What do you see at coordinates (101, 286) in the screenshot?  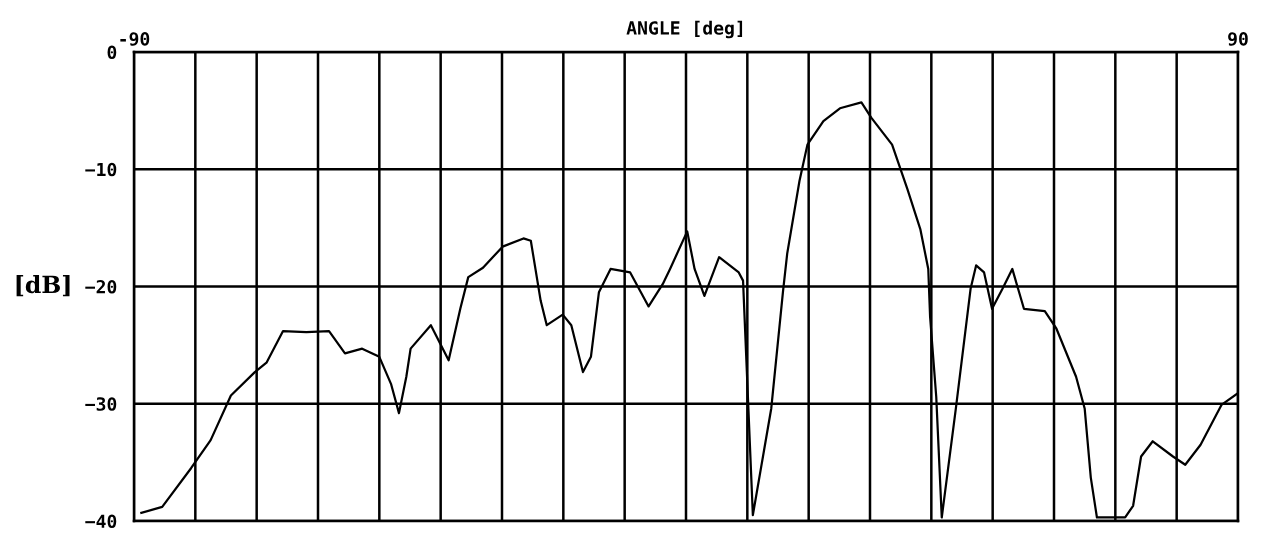 I see `y-tick-label: −20` at bounding box center [101, 286].